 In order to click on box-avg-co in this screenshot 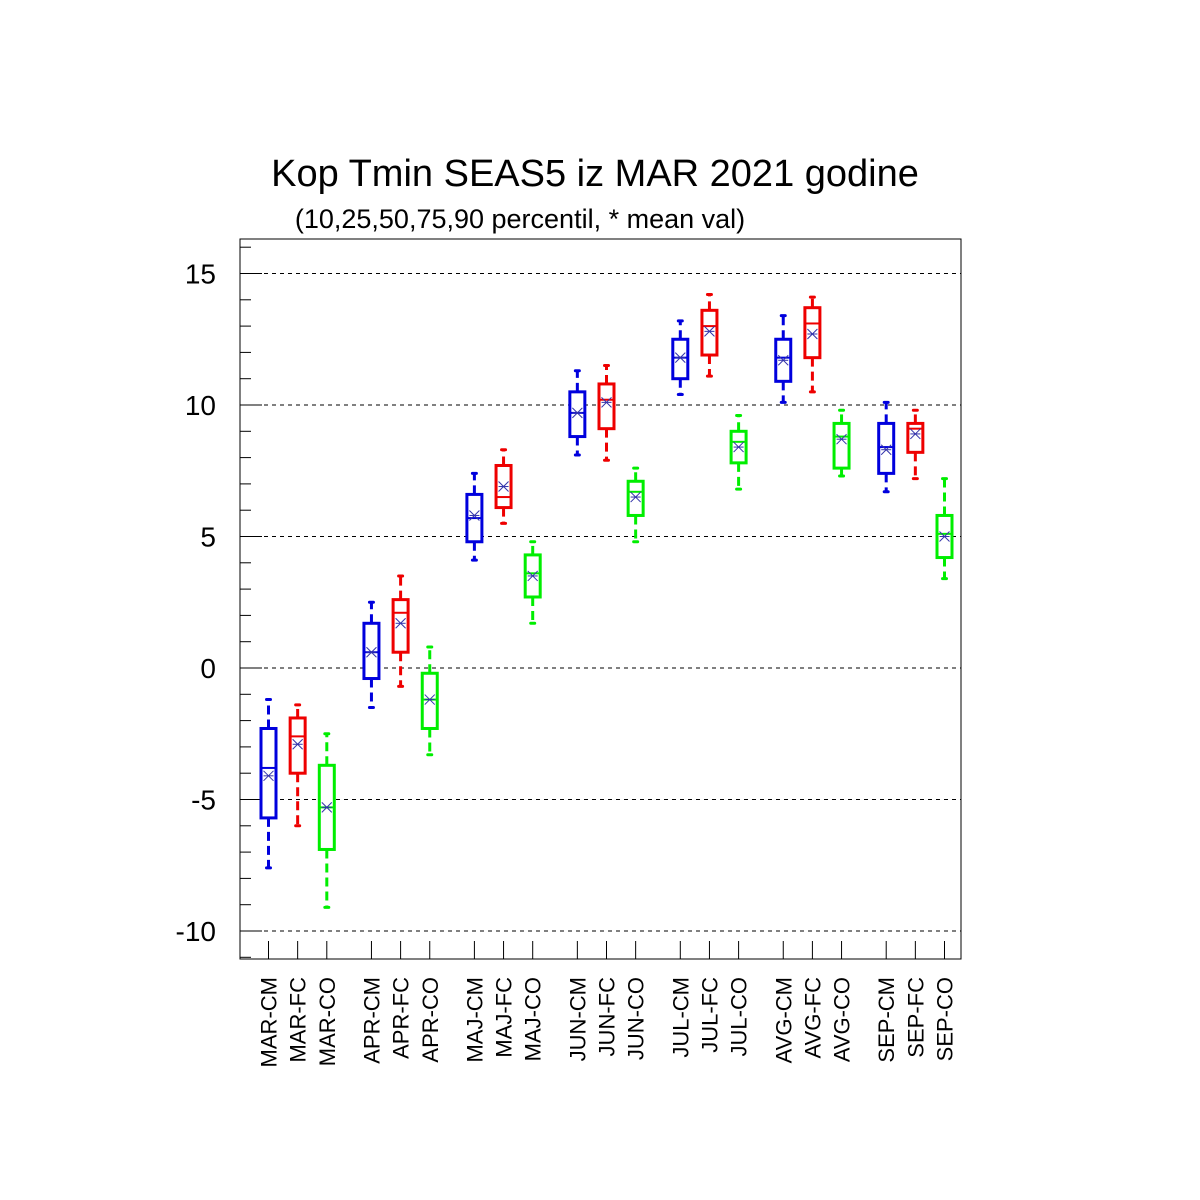, I will do `click(841, 443)`.